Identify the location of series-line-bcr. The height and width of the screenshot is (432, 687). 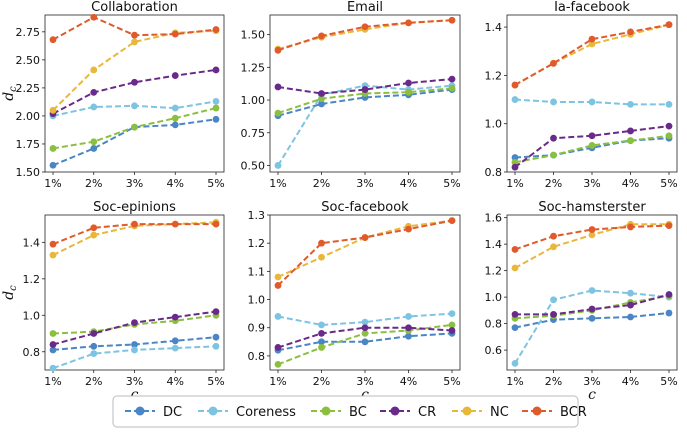
(365, 253).